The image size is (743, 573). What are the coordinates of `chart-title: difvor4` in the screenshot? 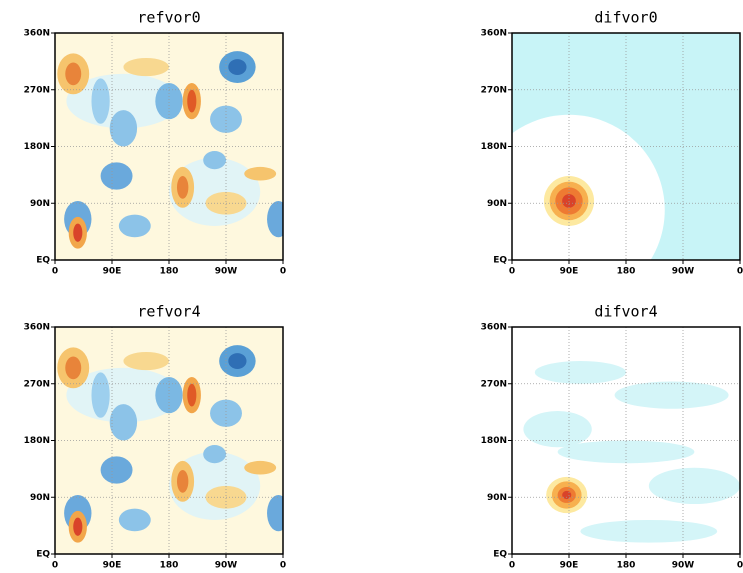 It's located at (625, 312).